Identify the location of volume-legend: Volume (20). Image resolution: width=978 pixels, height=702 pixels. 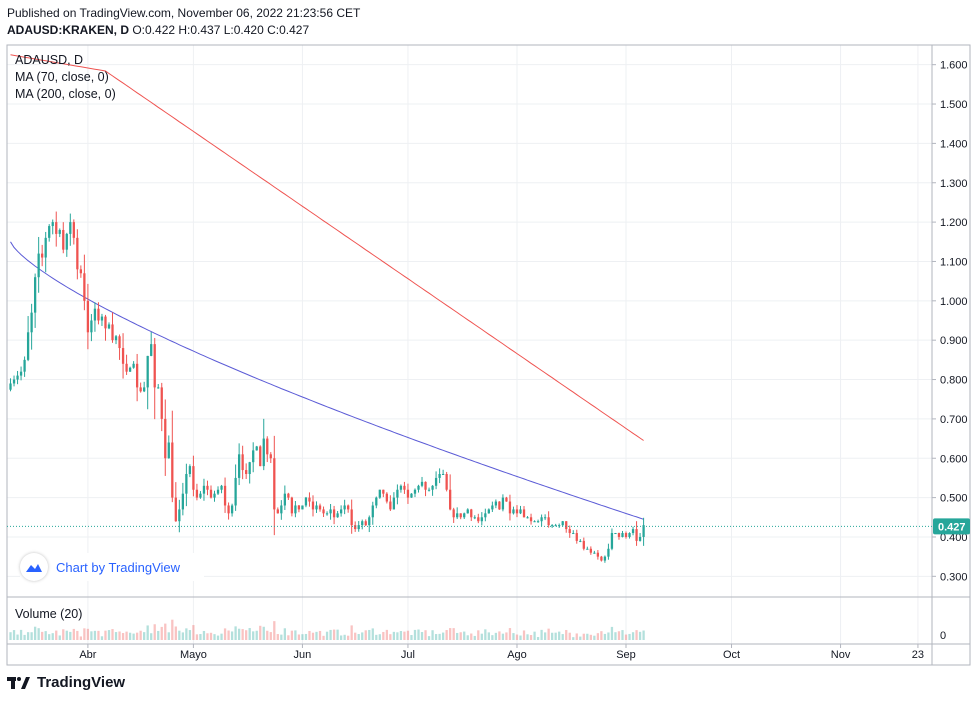
(49, 614).